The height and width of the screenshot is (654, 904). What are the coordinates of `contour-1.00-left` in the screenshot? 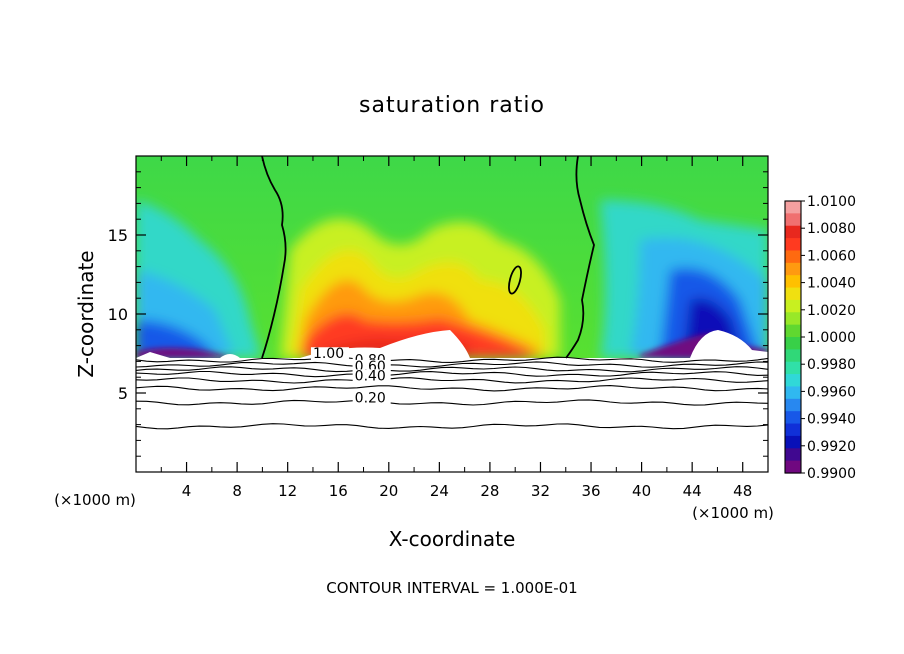 It's located at (274, 257).